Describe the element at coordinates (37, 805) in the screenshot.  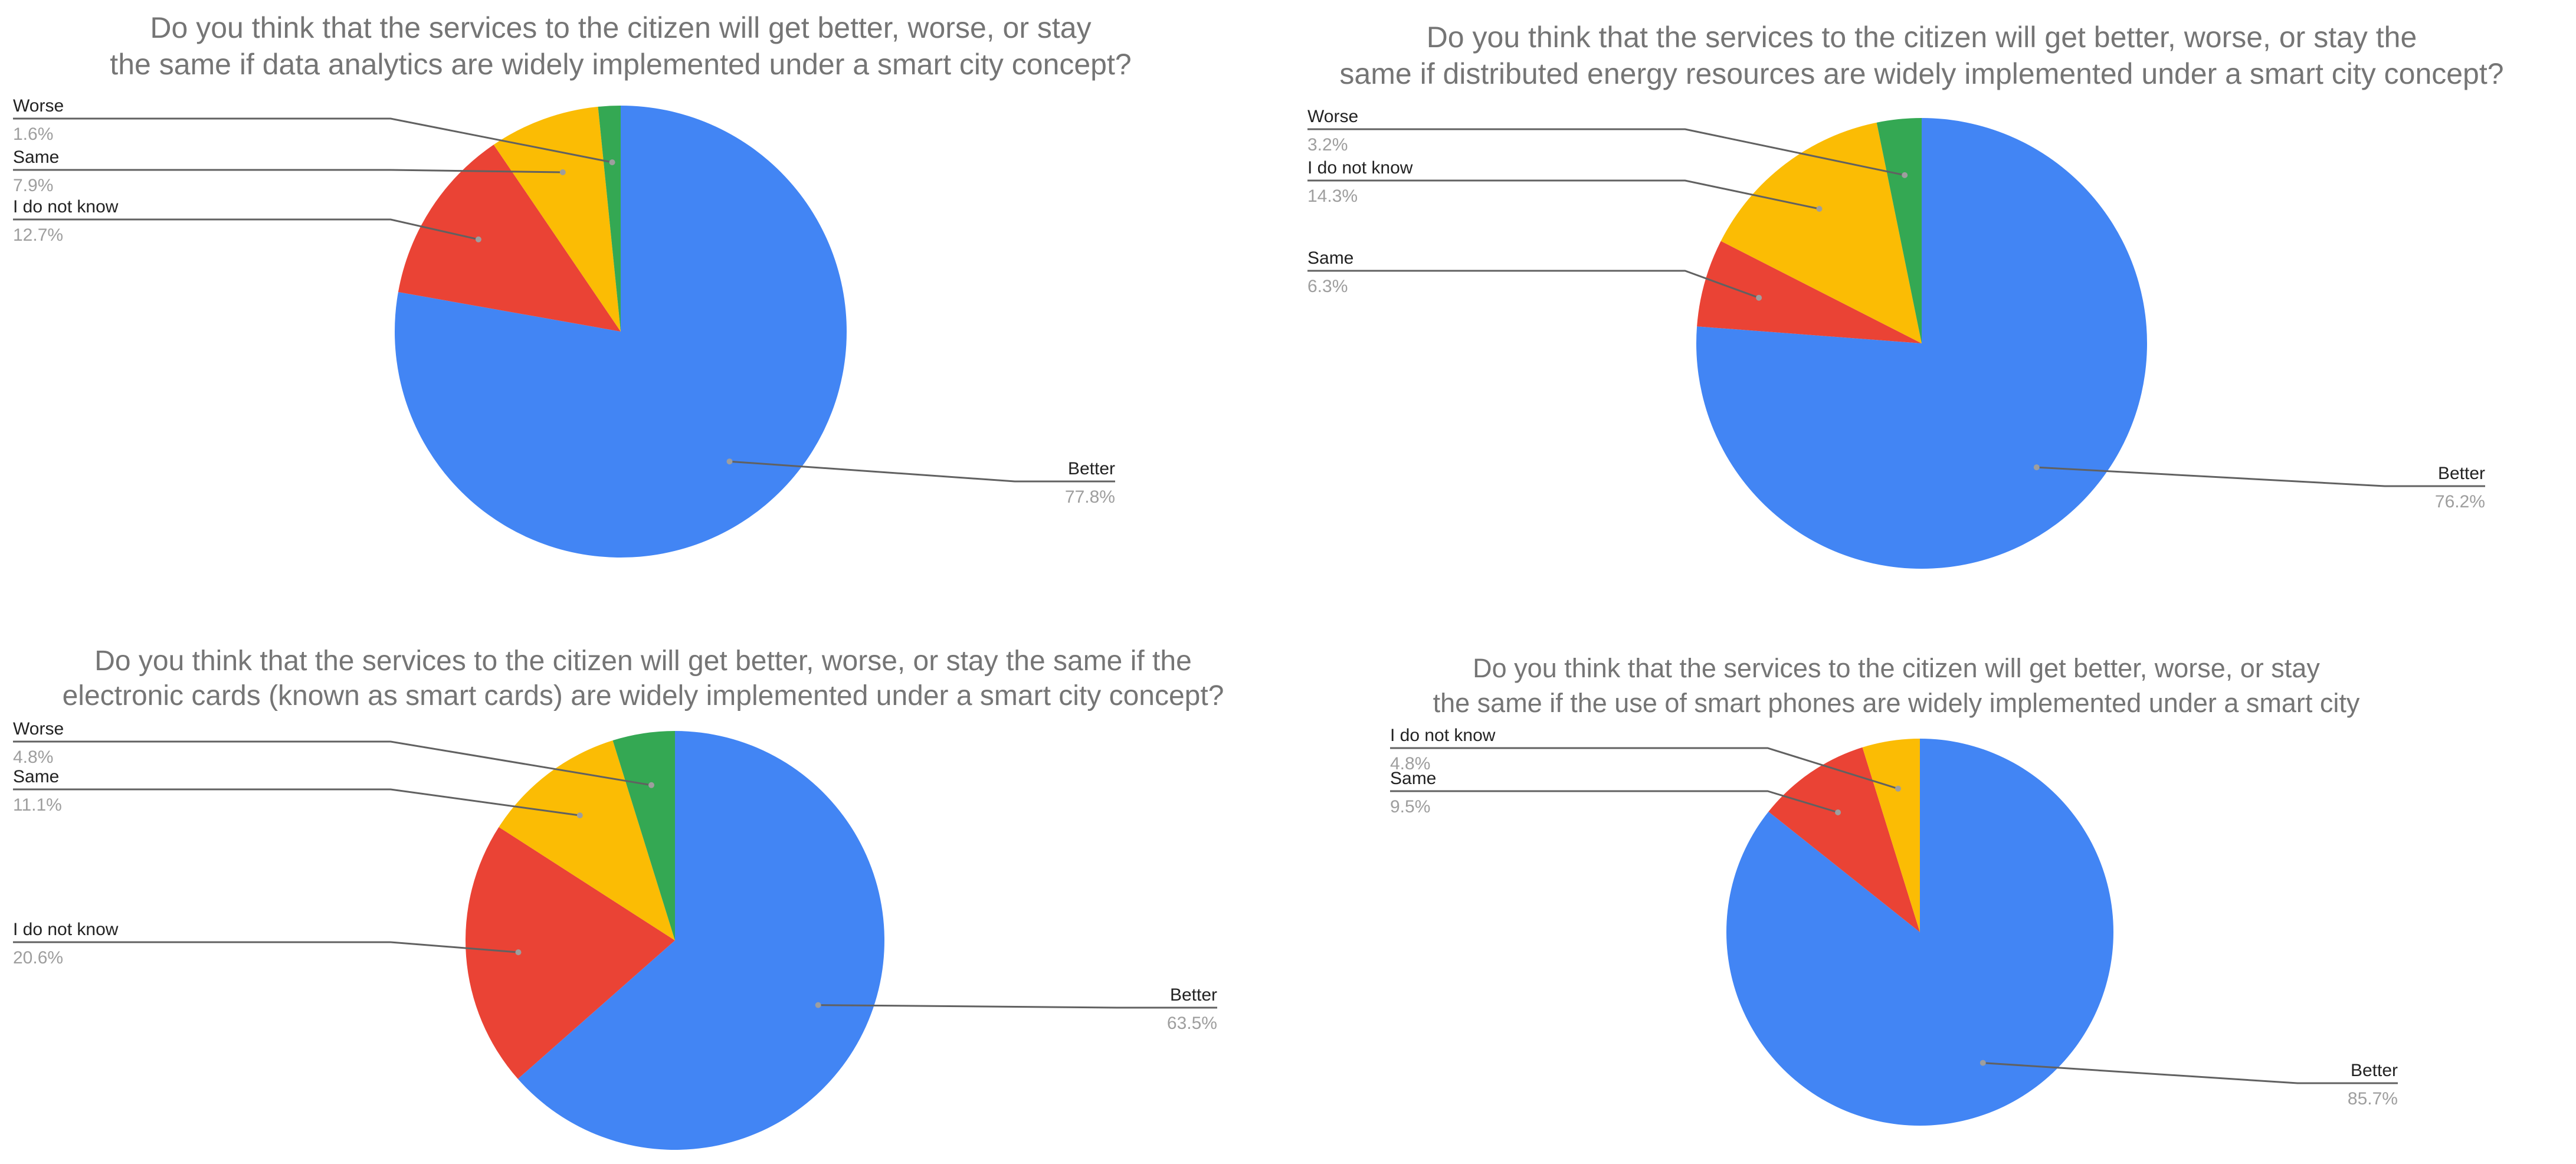
I see `slice-value-label: 11.1%` at that location.